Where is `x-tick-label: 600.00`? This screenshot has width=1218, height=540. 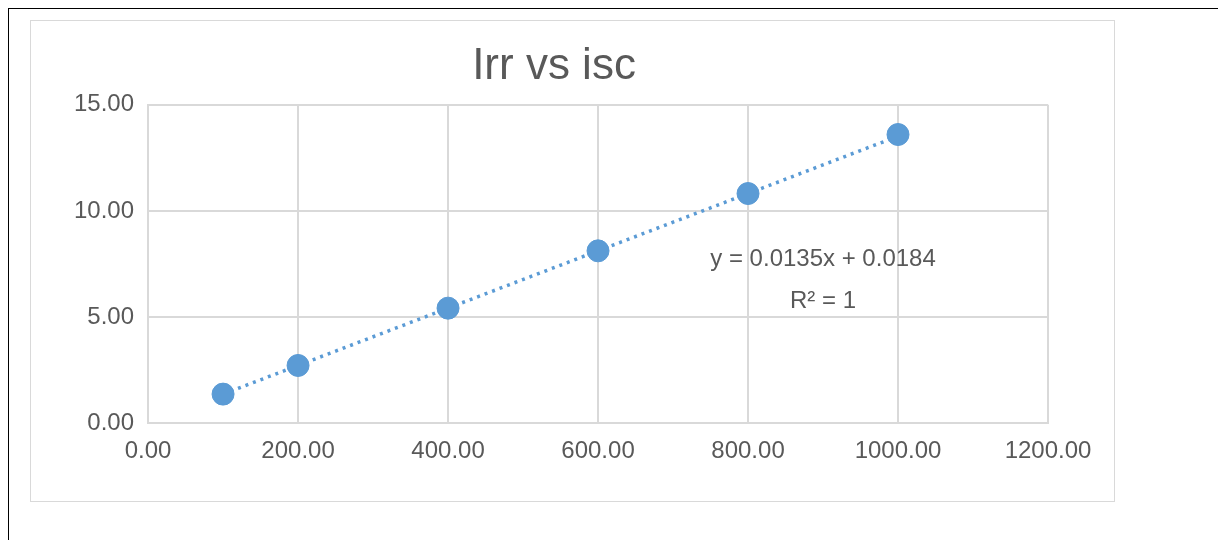 x-tick-label: 600.00 is located at coordinates (598, 450).